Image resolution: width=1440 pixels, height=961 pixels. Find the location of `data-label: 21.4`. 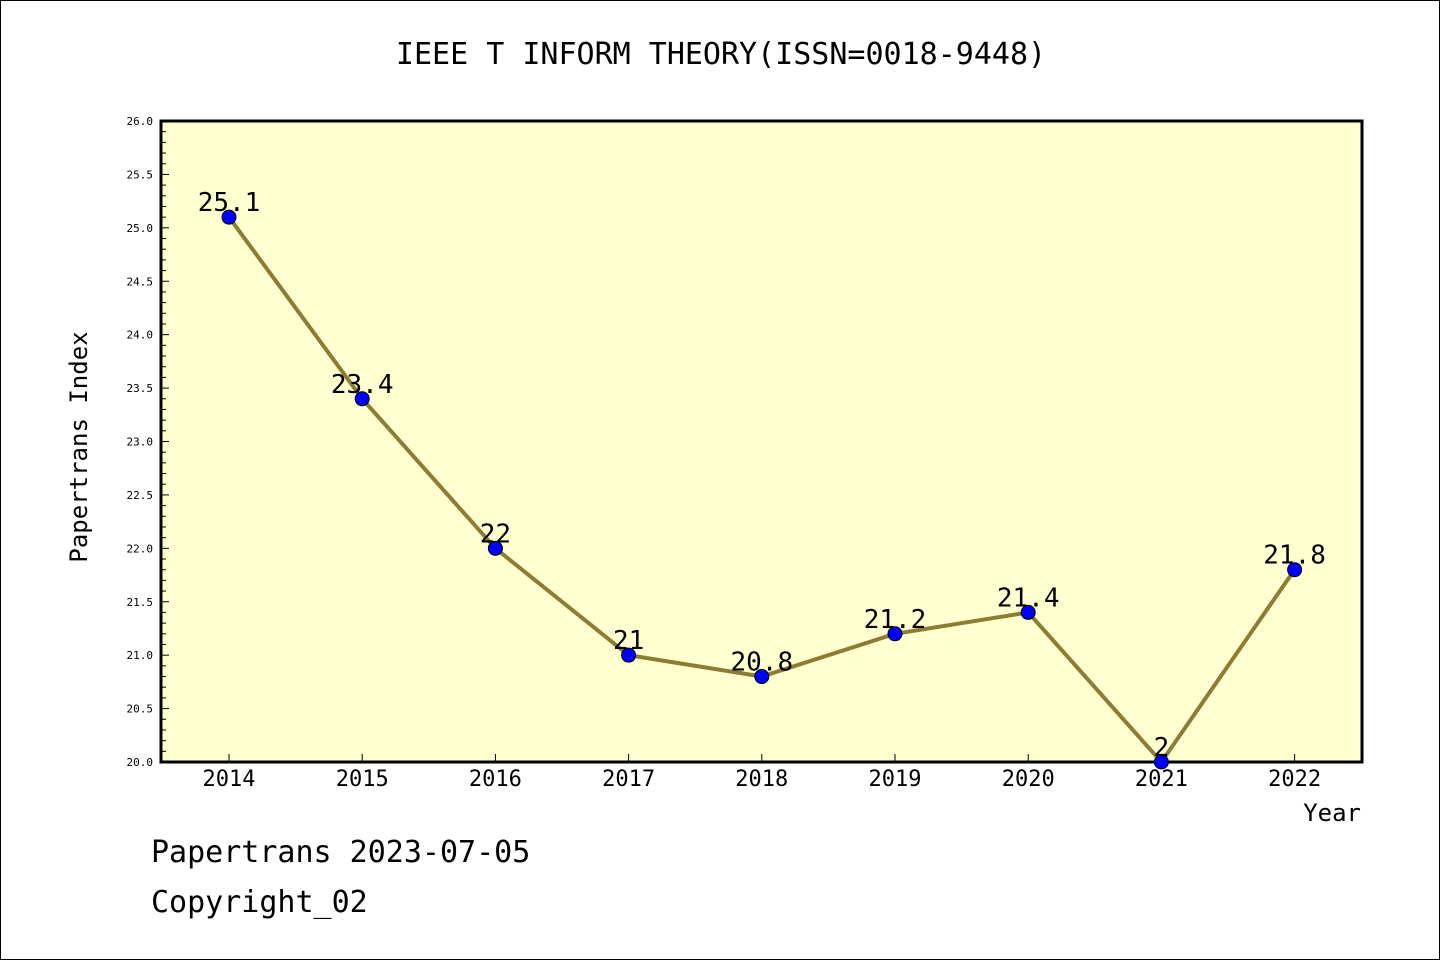

data-label: 21.4 is located at coordinates (1028, 598).